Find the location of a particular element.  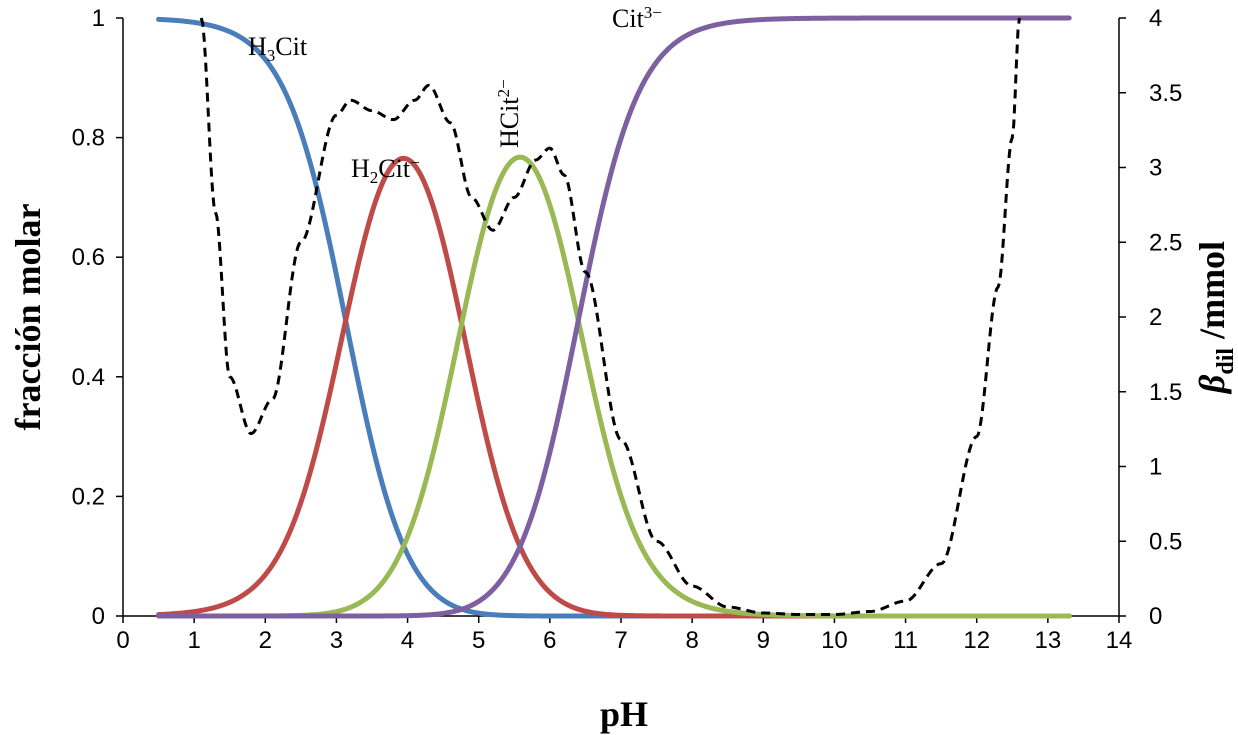

x-tick-label: 2 is located at coordinates (265, 640).